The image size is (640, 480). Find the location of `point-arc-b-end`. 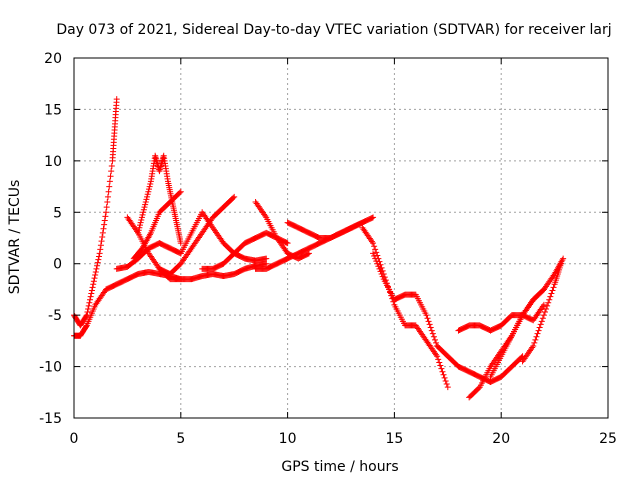

point-arc-b-end is located at coordinates (266, 263).